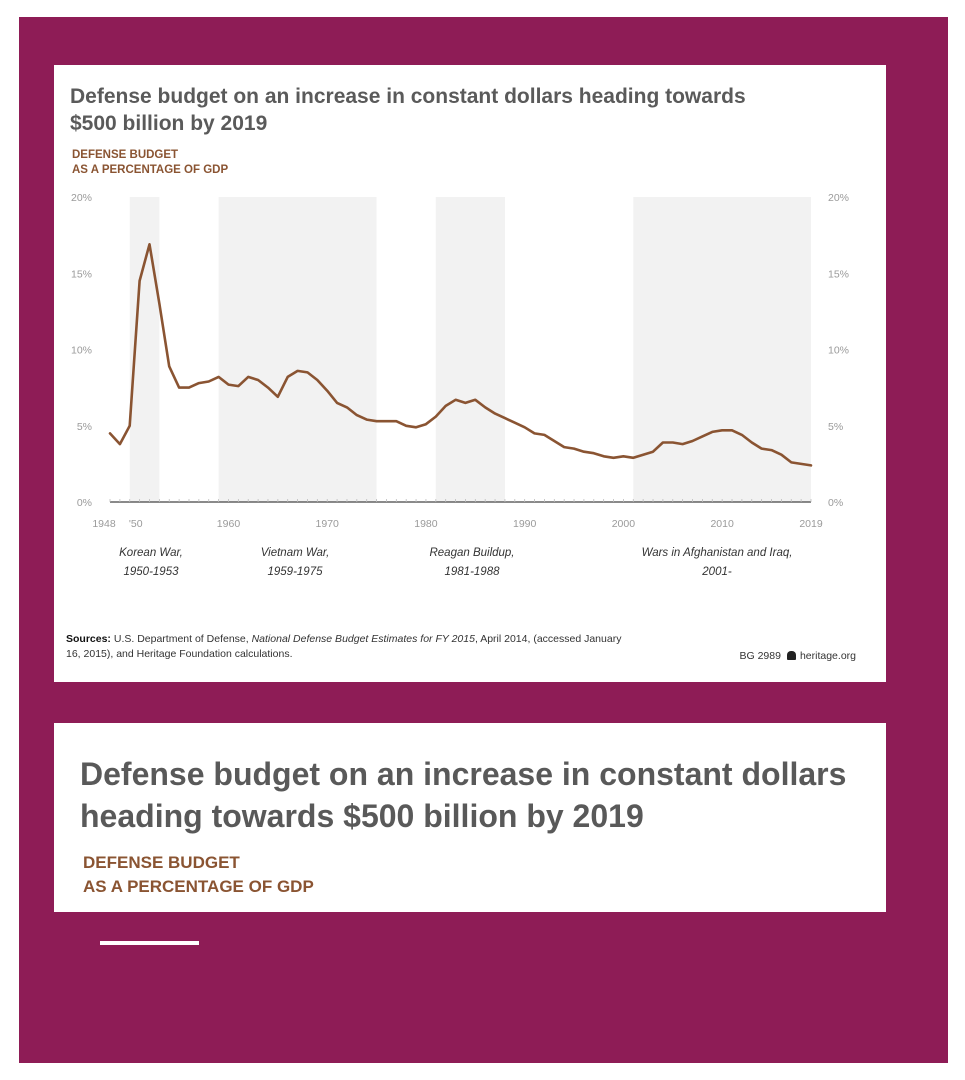 This screenshot has width=965, height=1080. Describe the element at coordinates (838, 274) in the screenshot. I see `y-tick-label-right: 15%` at that location.